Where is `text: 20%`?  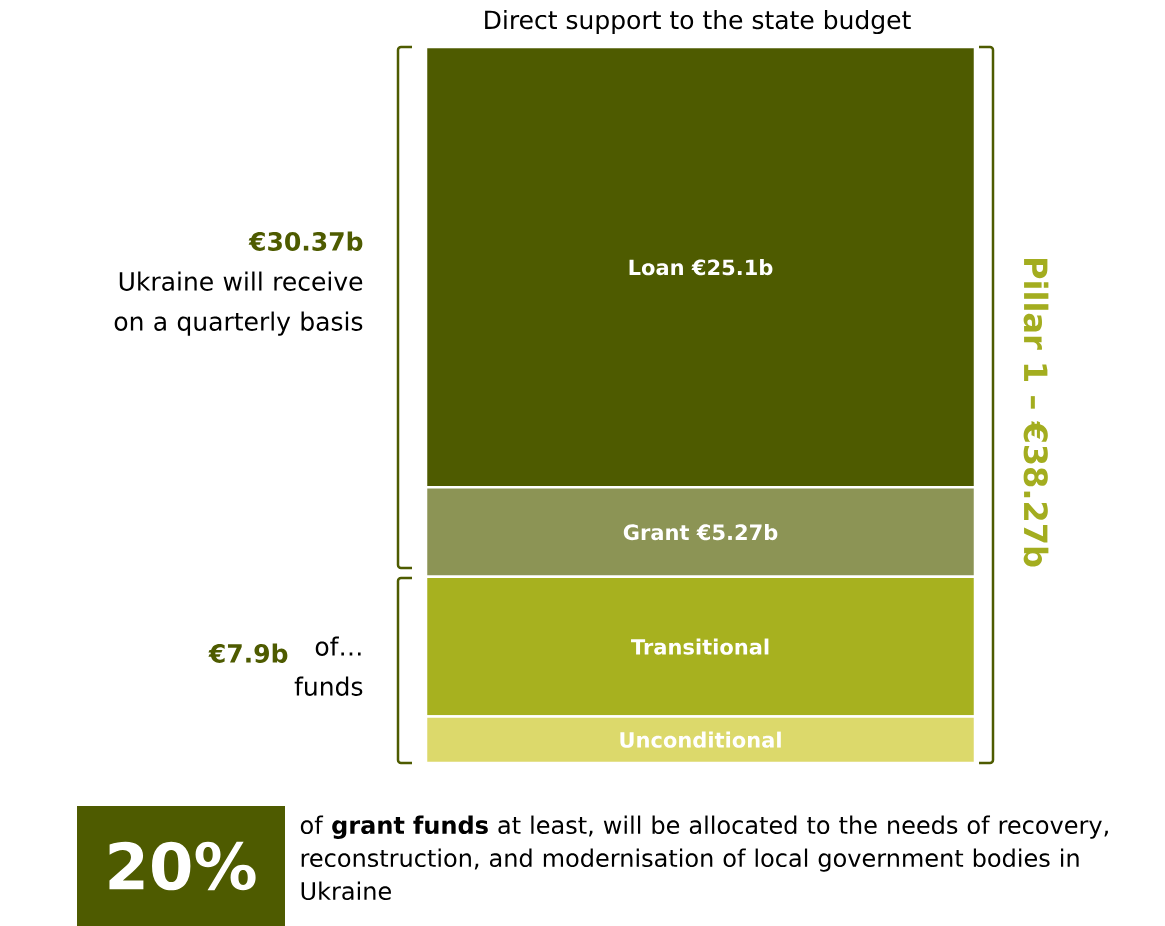 text: 20% is located at coordinates (182, 866).